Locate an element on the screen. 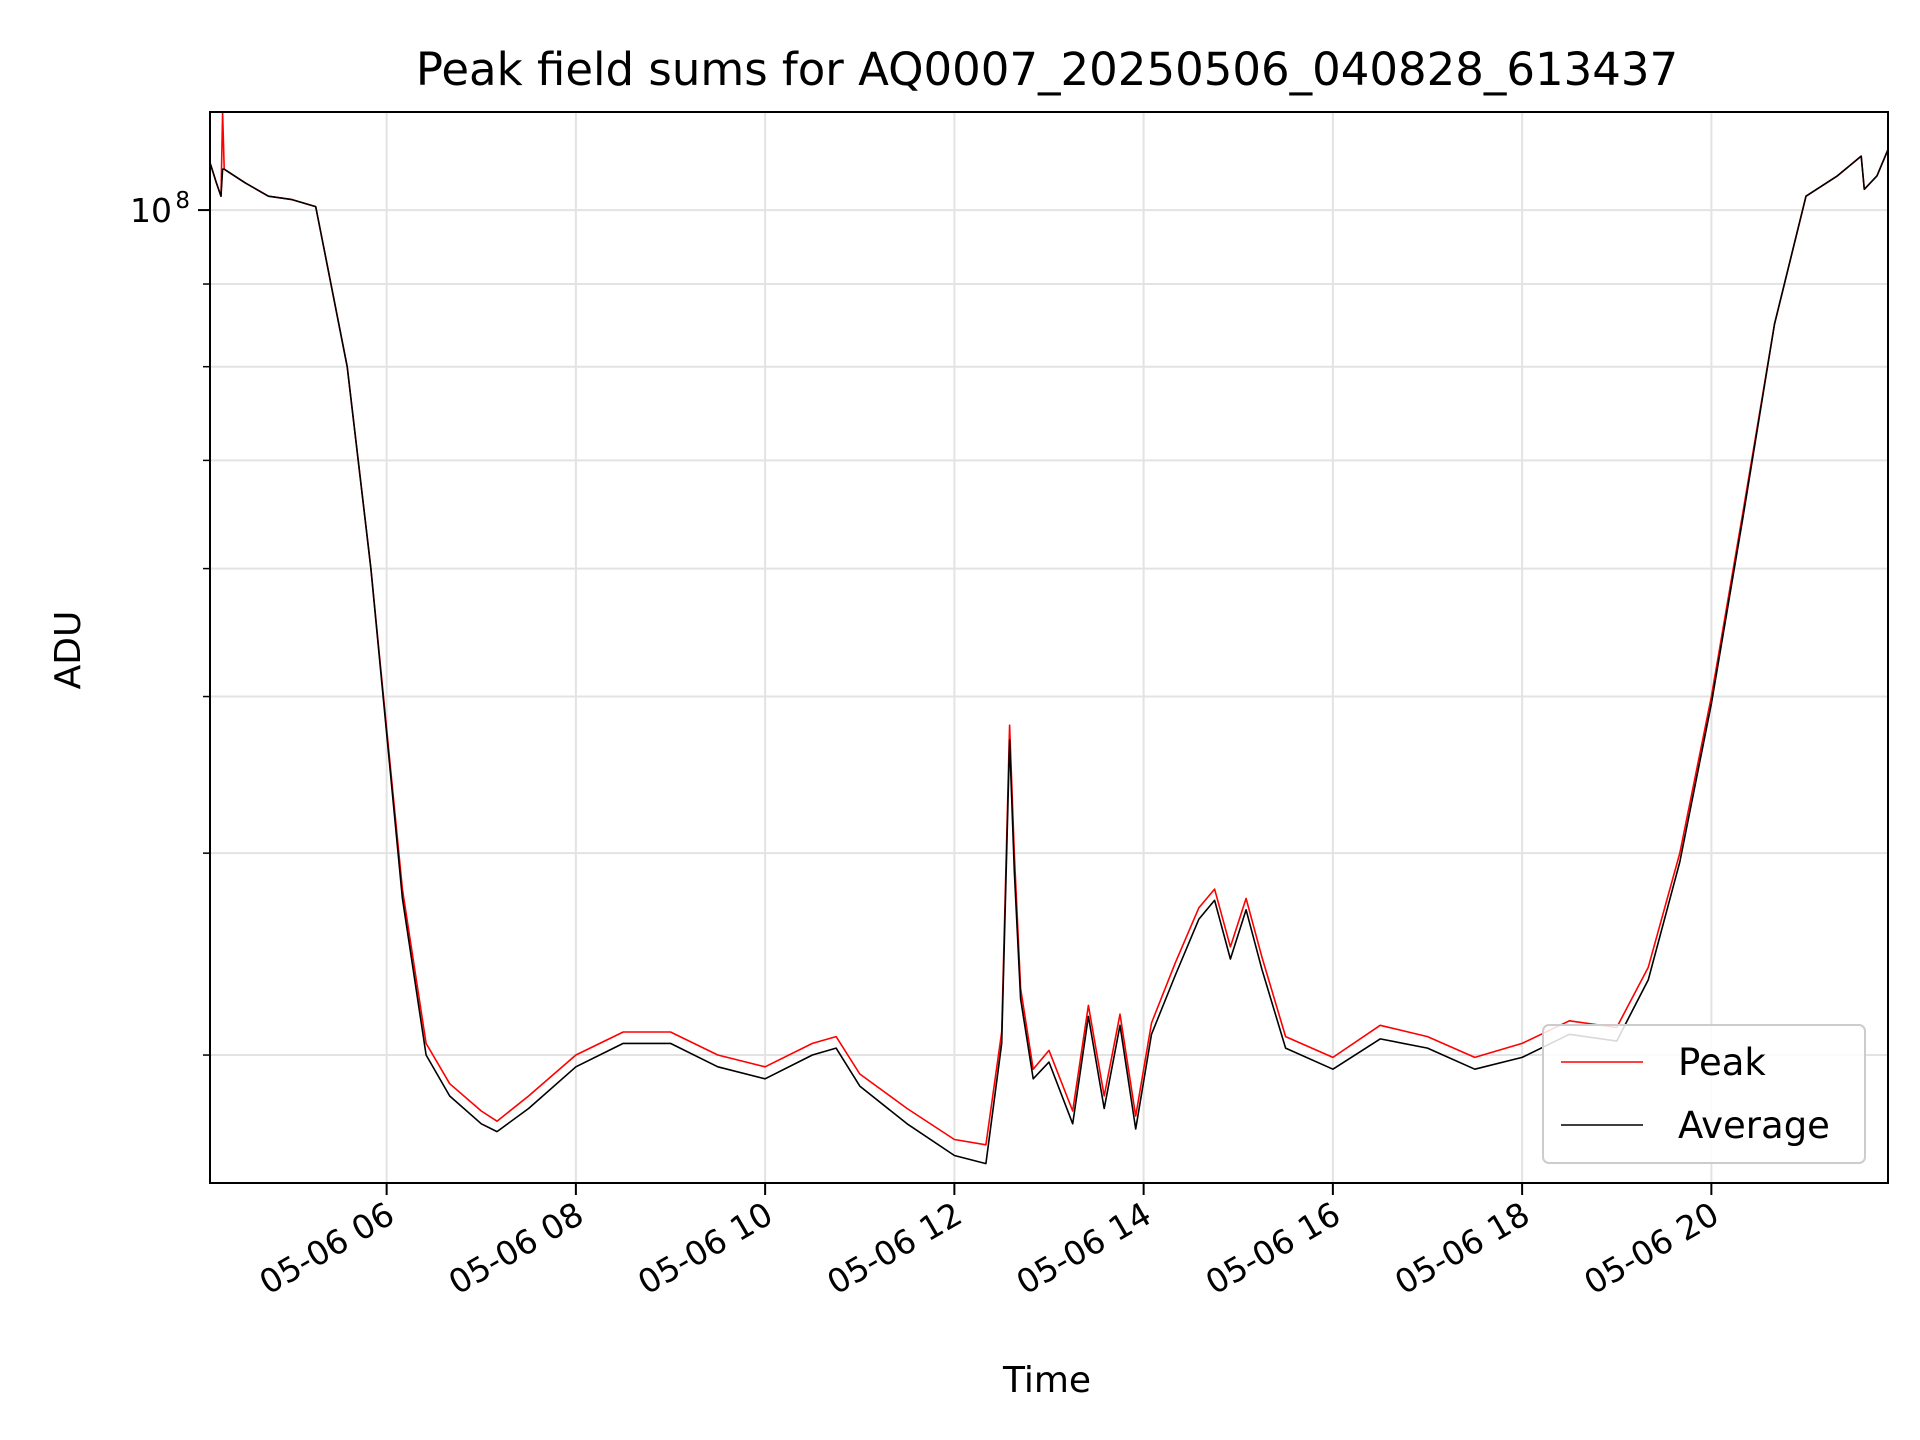 This screenshot has width=1920, height=1440. y-tick-label: 10 is located at coordinates (151, 210).